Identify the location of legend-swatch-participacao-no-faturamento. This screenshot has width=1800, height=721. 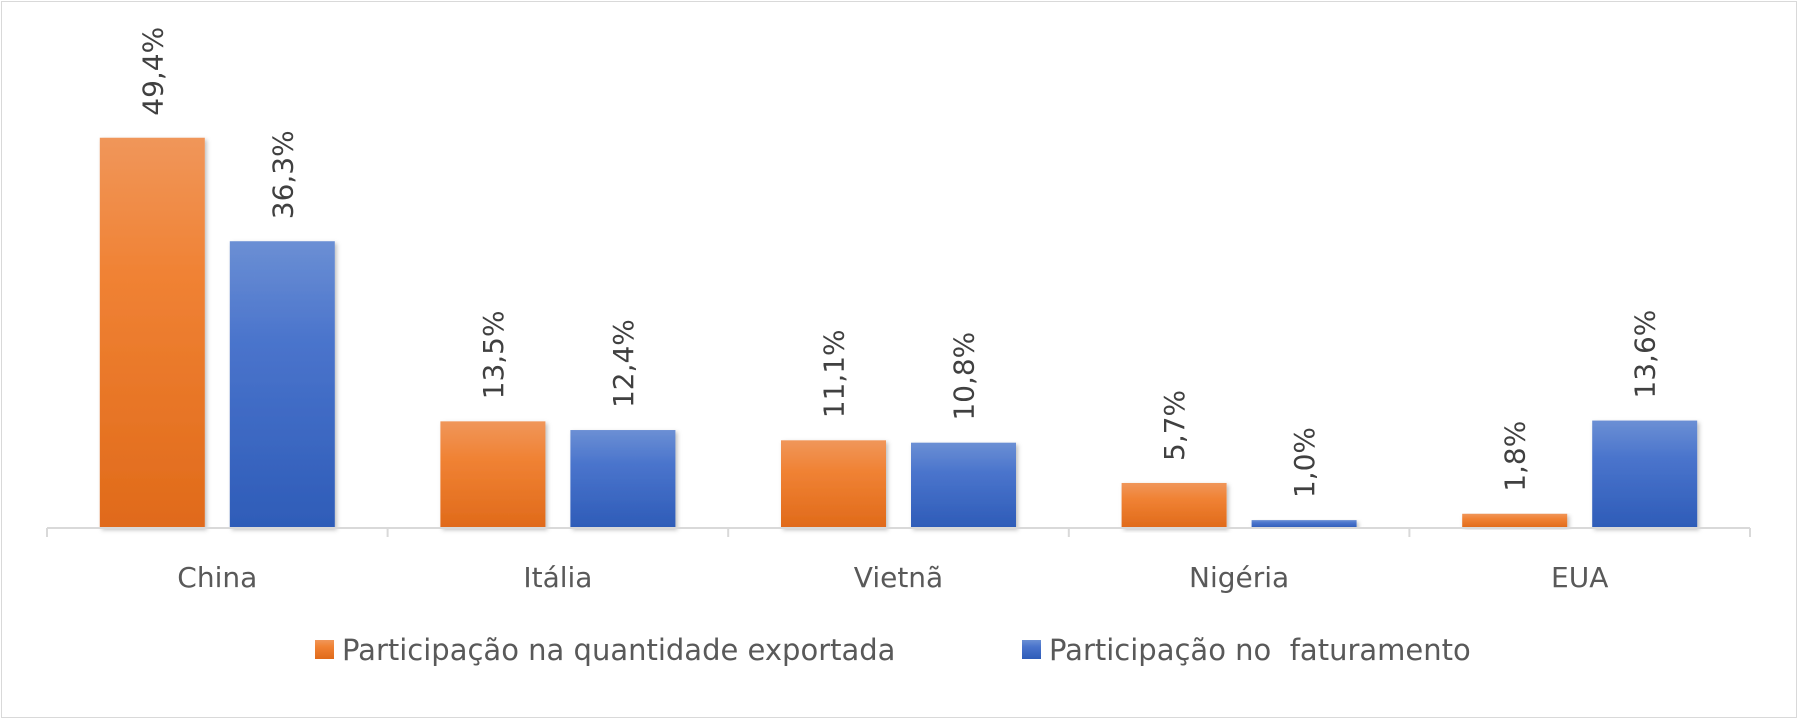
(1031, 649).